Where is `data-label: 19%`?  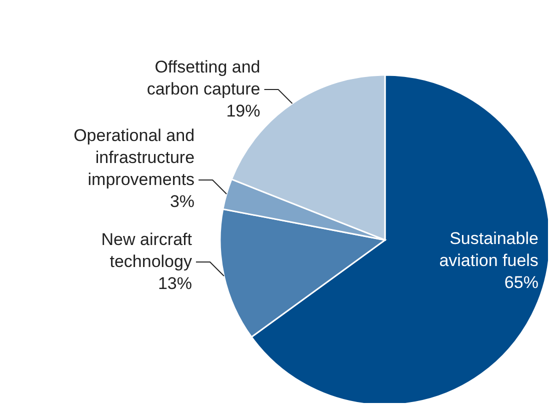
data-label: 19% is located at coordinates (243, 111).